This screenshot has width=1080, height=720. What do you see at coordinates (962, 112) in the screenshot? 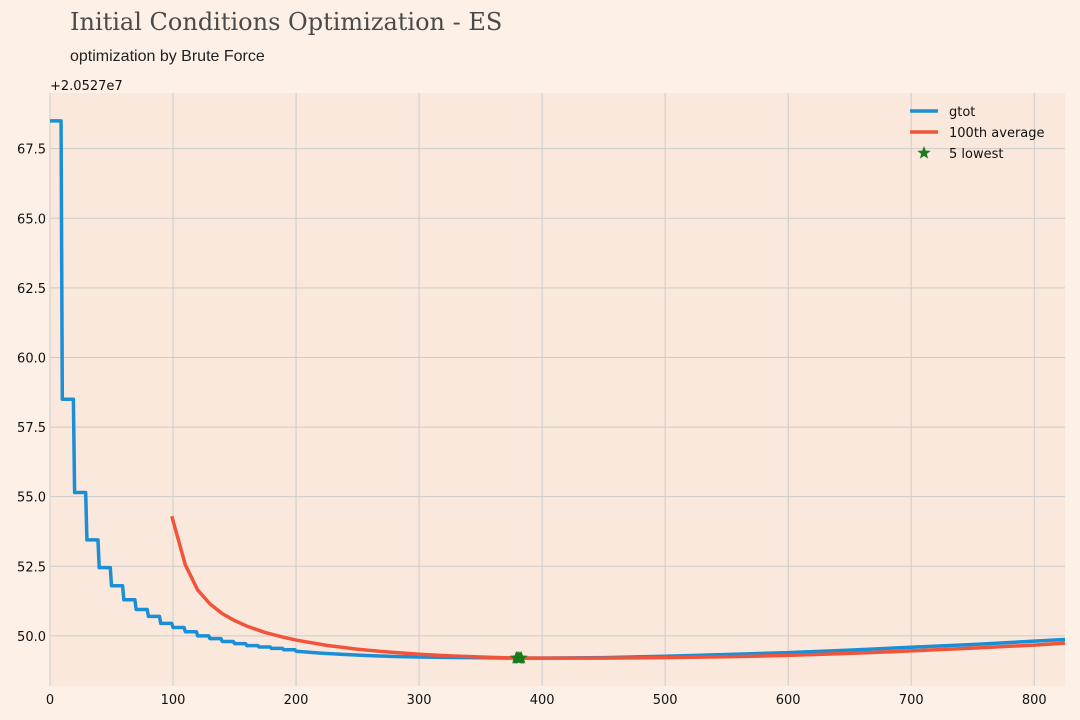
I see `legend-label-gtot: gtot` at bounding box center [962, 112].